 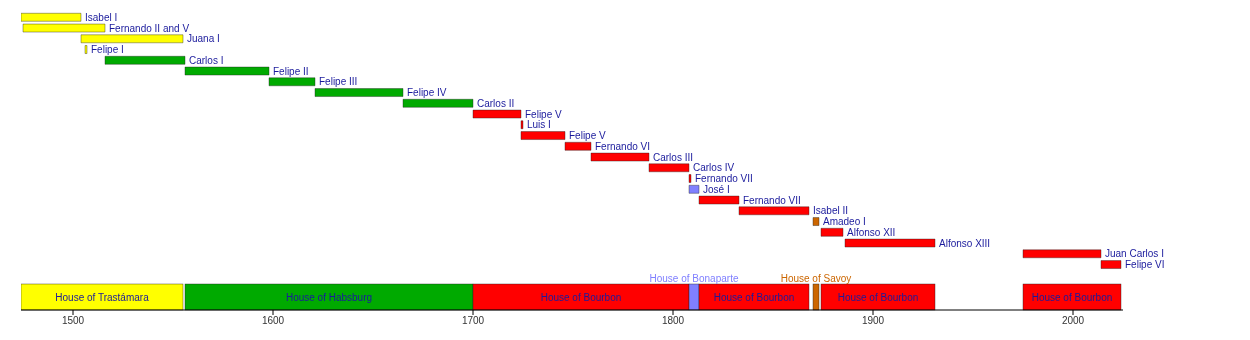 What do you see at coordinates (623, 146) in the screenshot?
I see `category-label: Fernando VI` at bounding box center [623, 146].